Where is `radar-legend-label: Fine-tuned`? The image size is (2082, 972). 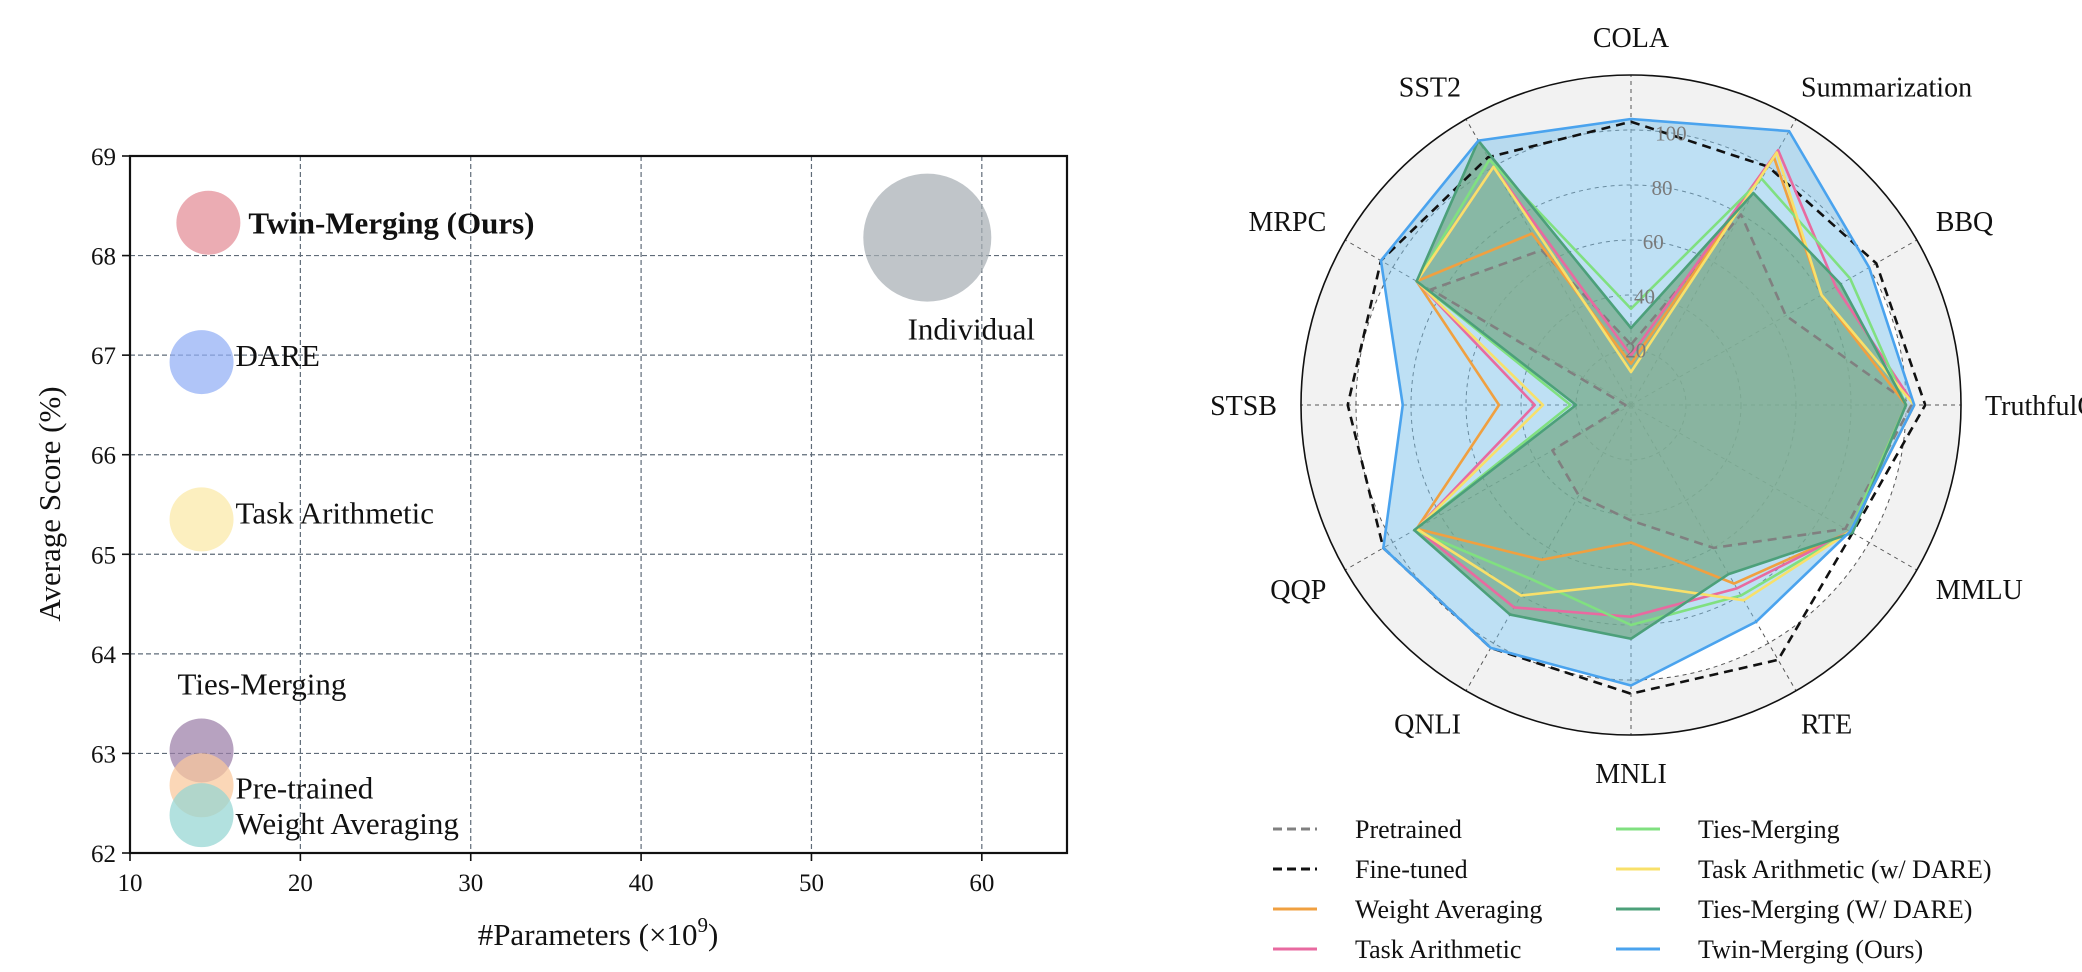 radar-legend-label: Fine-tuned is located at coordinates (1411, 869).